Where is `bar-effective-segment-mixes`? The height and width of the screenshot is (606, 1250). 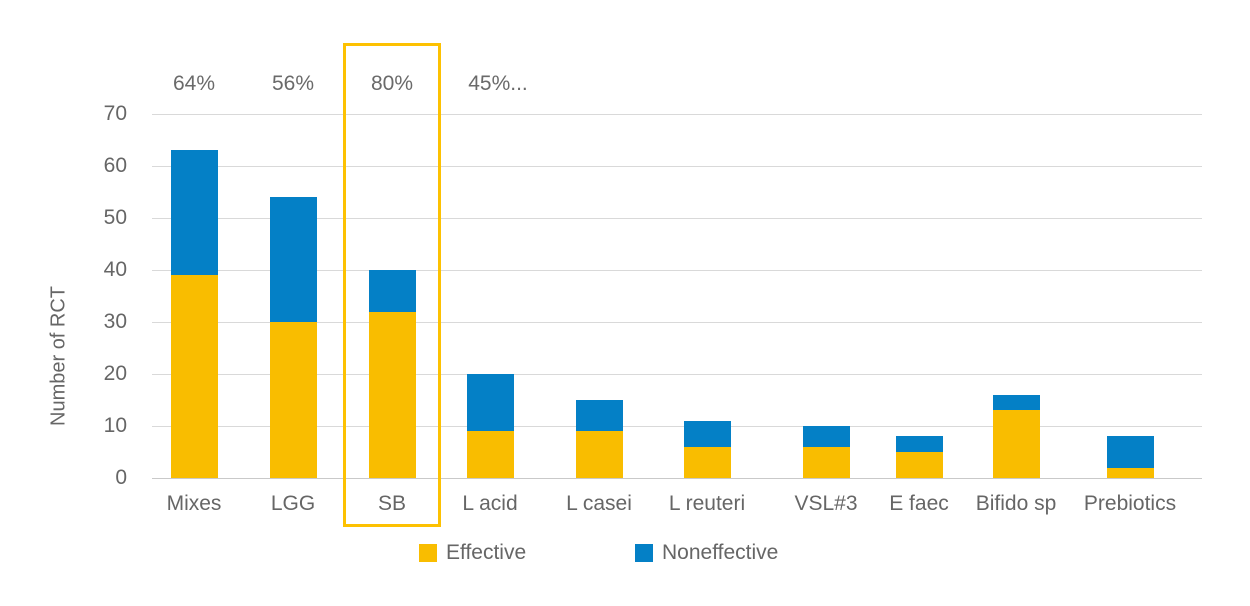
bar-effective-segment-mixes is located at coordinates (194, 376).